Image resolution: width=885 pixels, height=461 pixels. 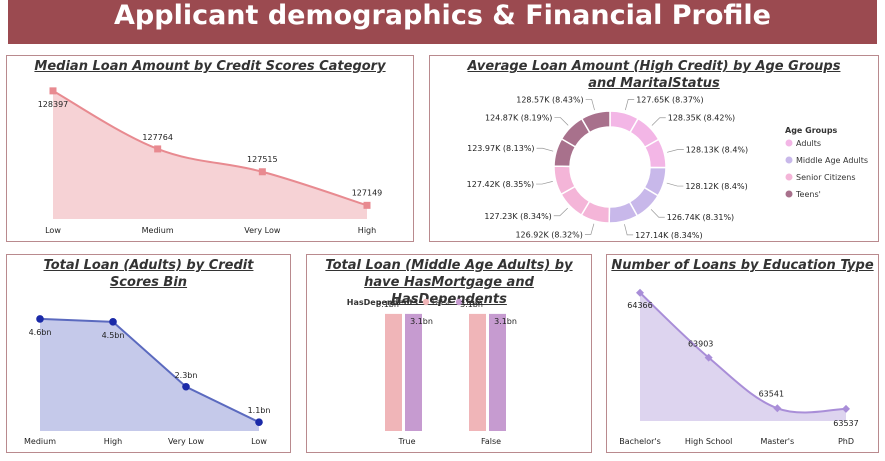 I want to click on slice-label: 128.57K (8.43%), so click(x=549, y=99).